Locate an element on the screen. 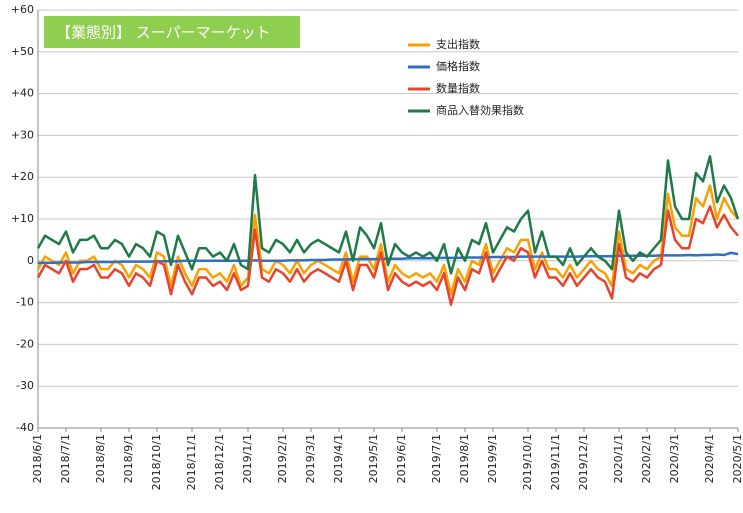  chart-title: 【業態別】 スーパーマーケット is located at coordinates (163, 33).